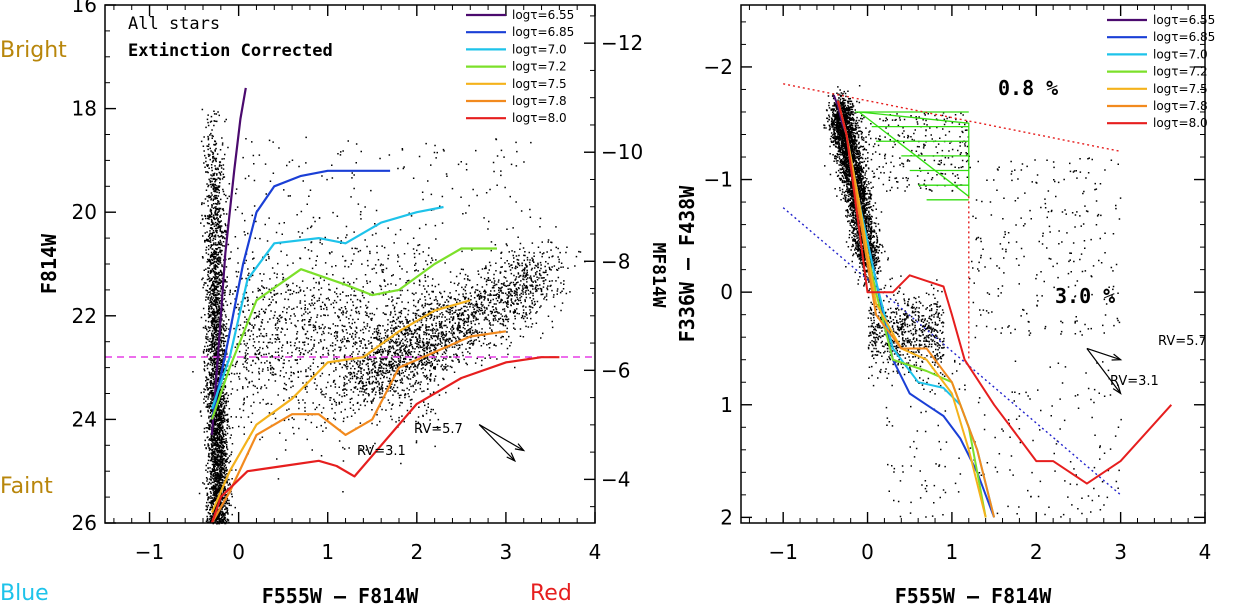  I want to click on left-reddening-vectors, so click(502, 443).